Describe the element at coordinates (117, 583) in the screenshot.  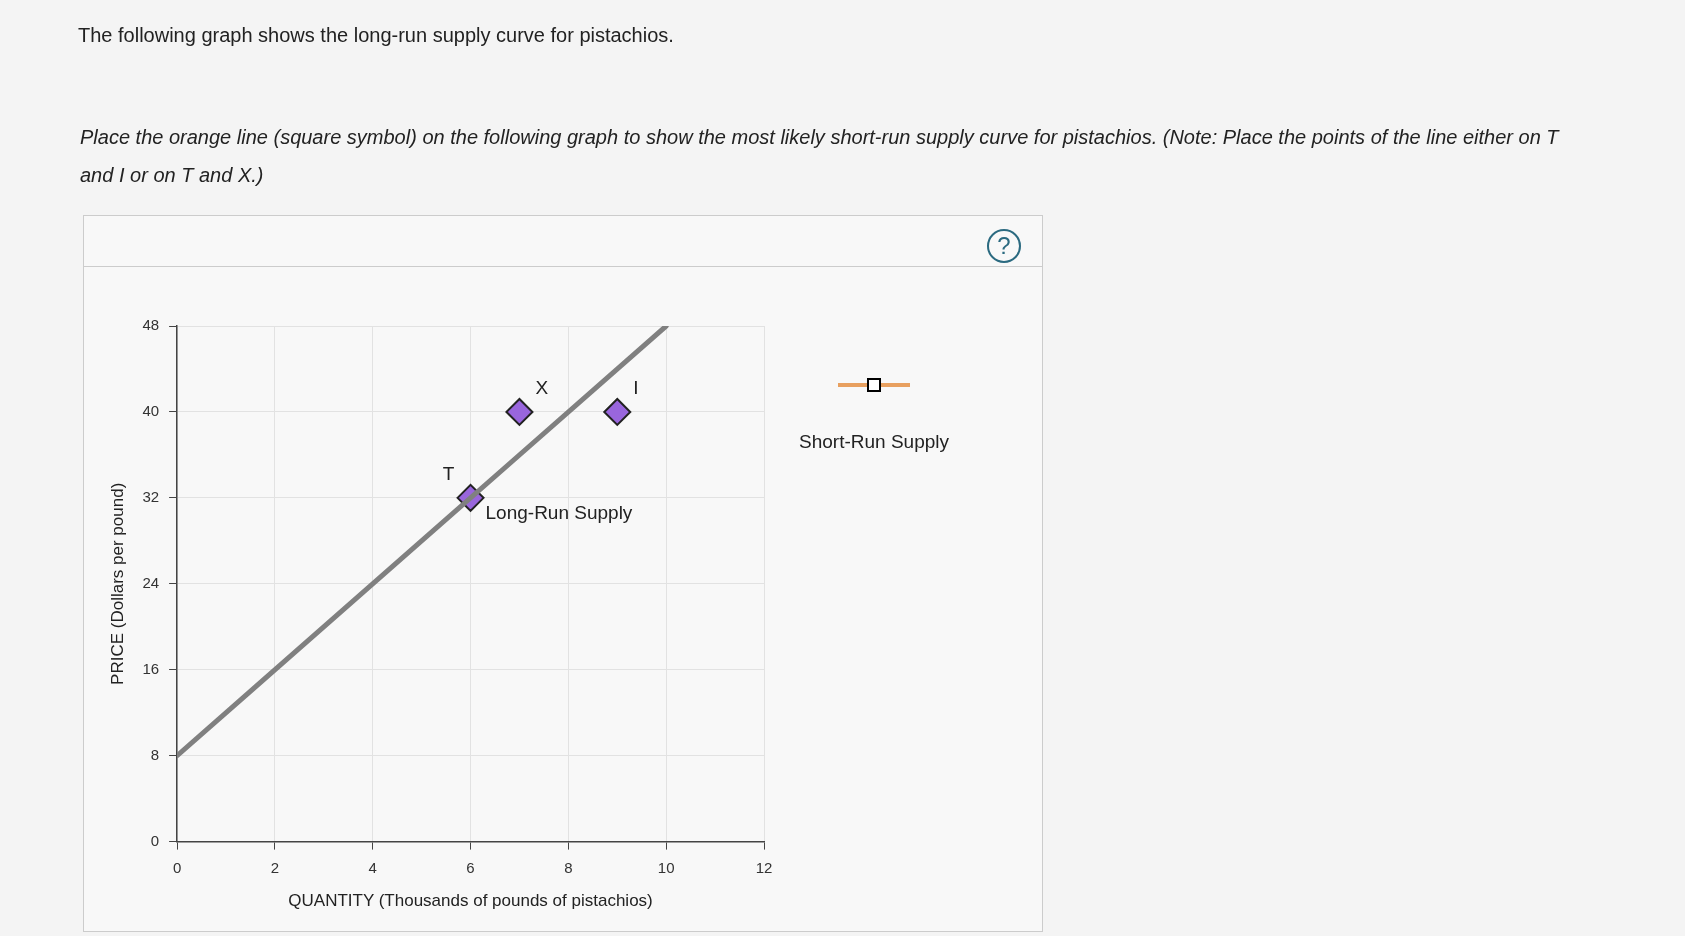
I see `y-axis-title: PRICE (Dollars per pound)` at that location.